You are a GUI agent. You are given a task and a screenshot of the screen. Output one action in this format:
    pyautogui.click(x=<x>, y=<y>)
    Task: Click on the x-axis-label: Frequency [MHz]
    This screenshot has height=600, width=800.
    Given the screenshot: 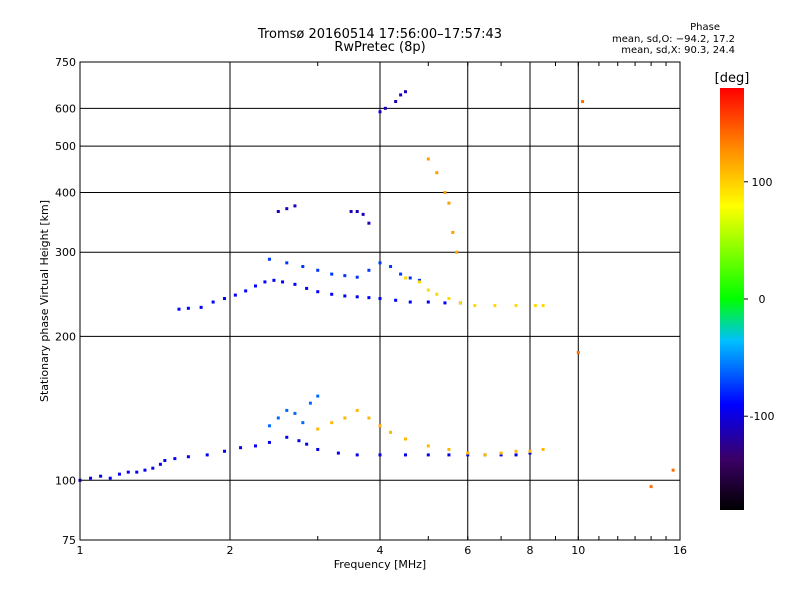 What is the action you would take?
    pyautogui.click(x=380, y=564)
    